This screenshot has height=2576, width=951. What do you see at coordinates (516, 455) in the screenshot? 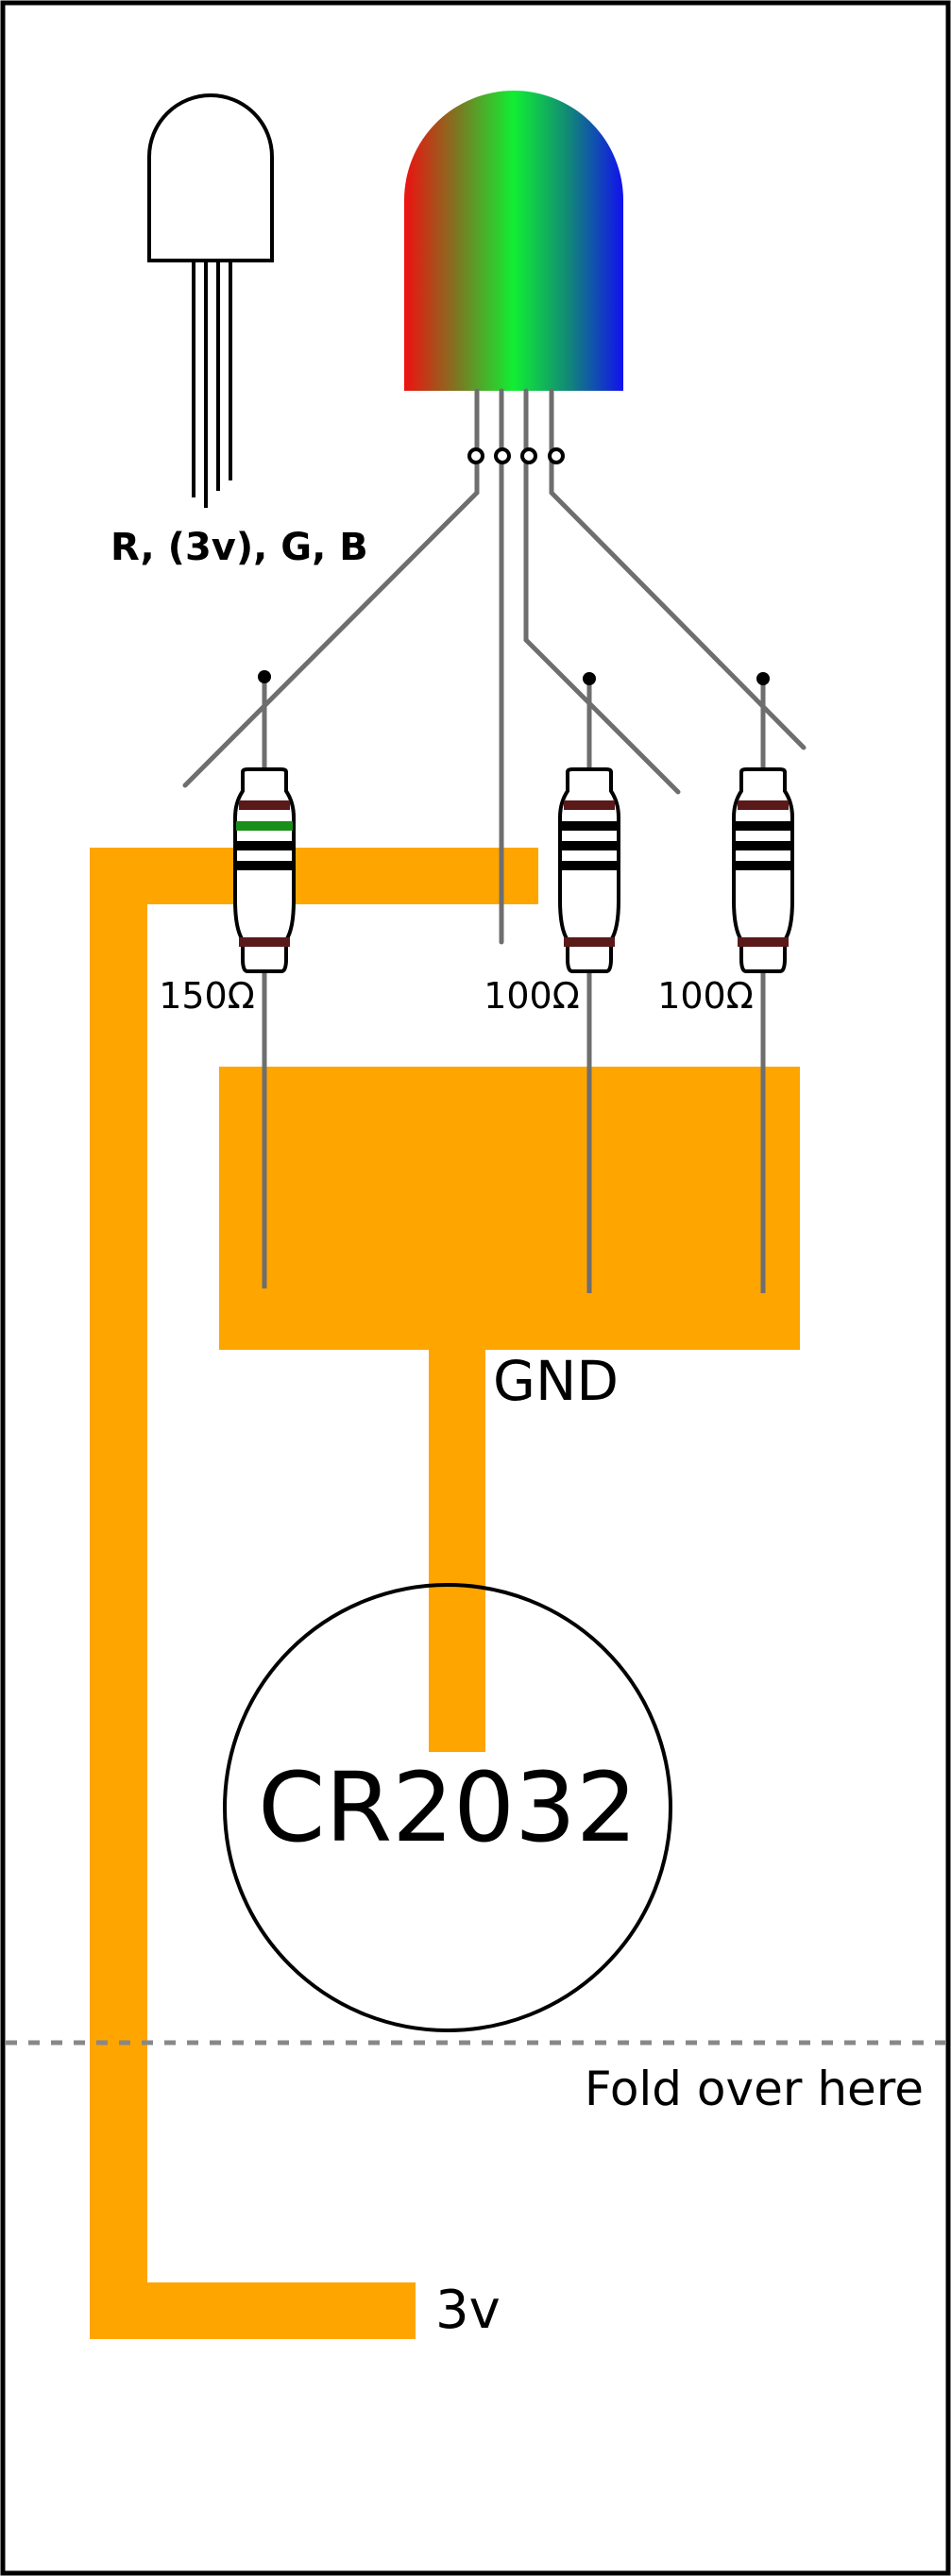
I see `led-pin-holes` at bounding box center [516, 455].